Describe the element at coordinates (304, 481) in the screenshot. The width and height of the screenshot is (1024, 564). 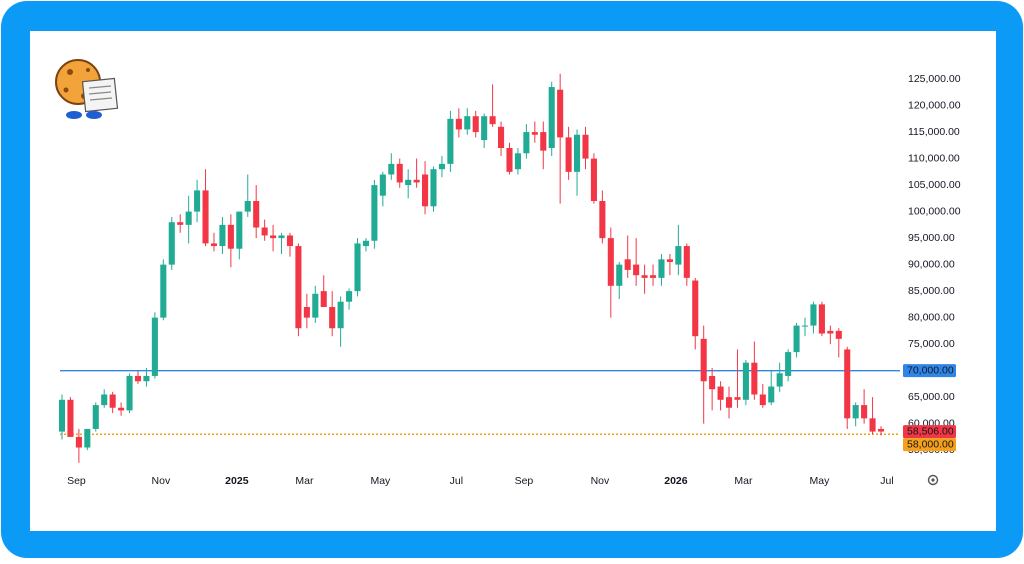
I see `x-tick-label: Mar` at that location.